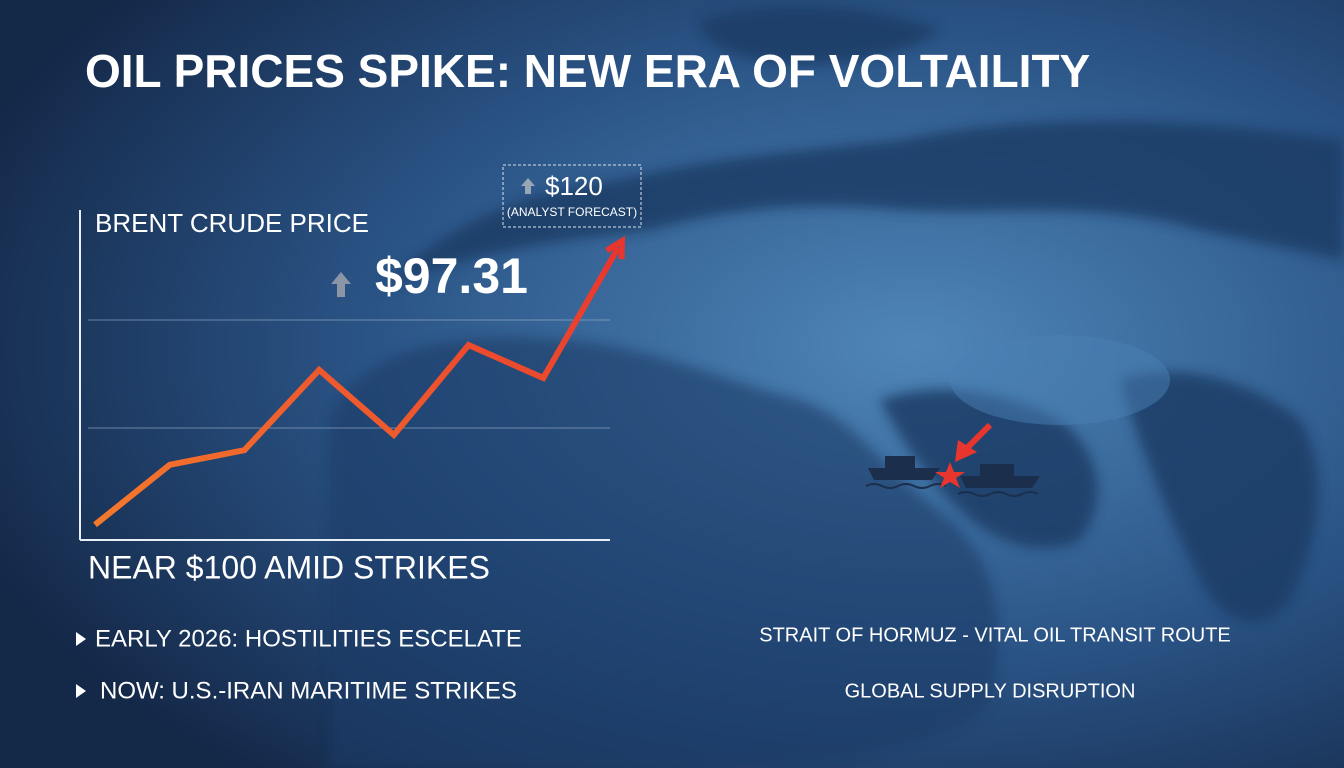 This screenshot has width=1344, height=768. I want to click on title: OIL PRICES SPIKE: NEW ERA OF VOLTAILITY, so click(587, 71).